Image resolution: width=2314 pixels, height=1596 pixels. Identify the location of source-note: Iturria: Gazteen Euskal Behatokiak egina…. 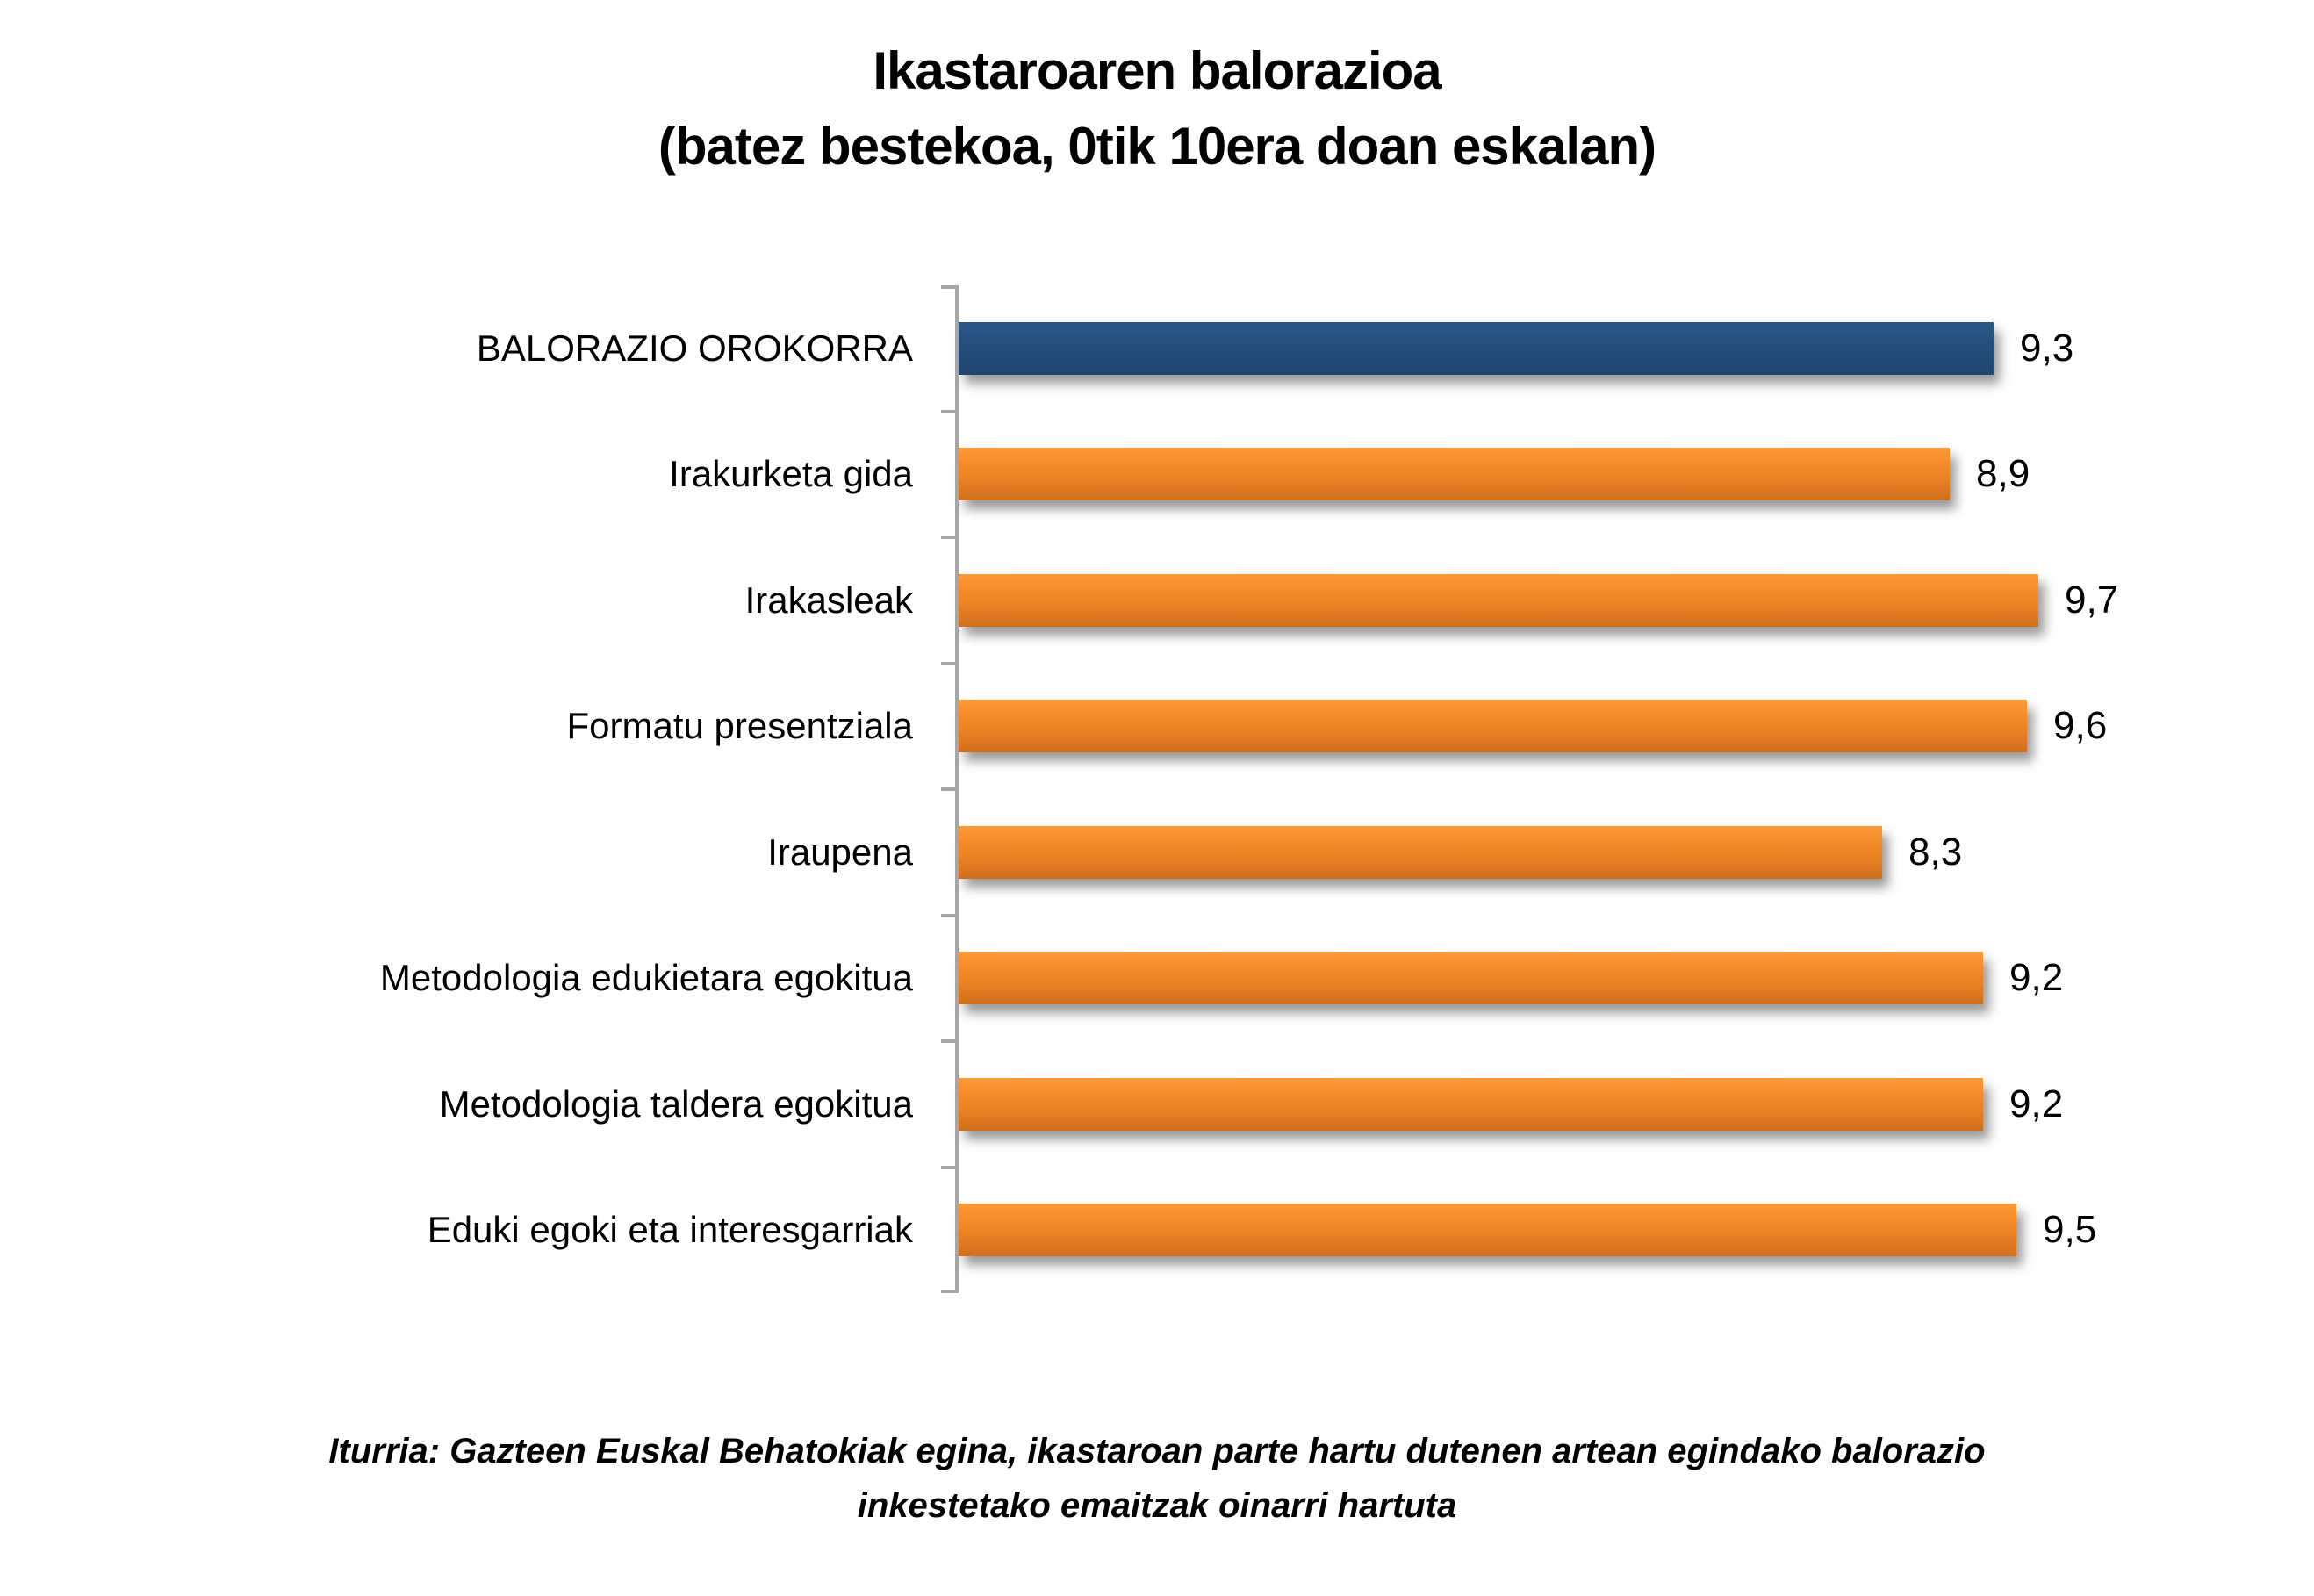
(1157, 1478).